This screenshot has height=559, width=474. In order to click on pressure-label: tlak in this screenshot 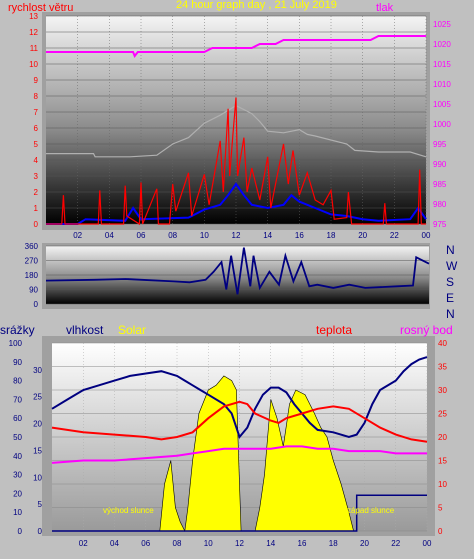, I will do `click(385, 8)`.